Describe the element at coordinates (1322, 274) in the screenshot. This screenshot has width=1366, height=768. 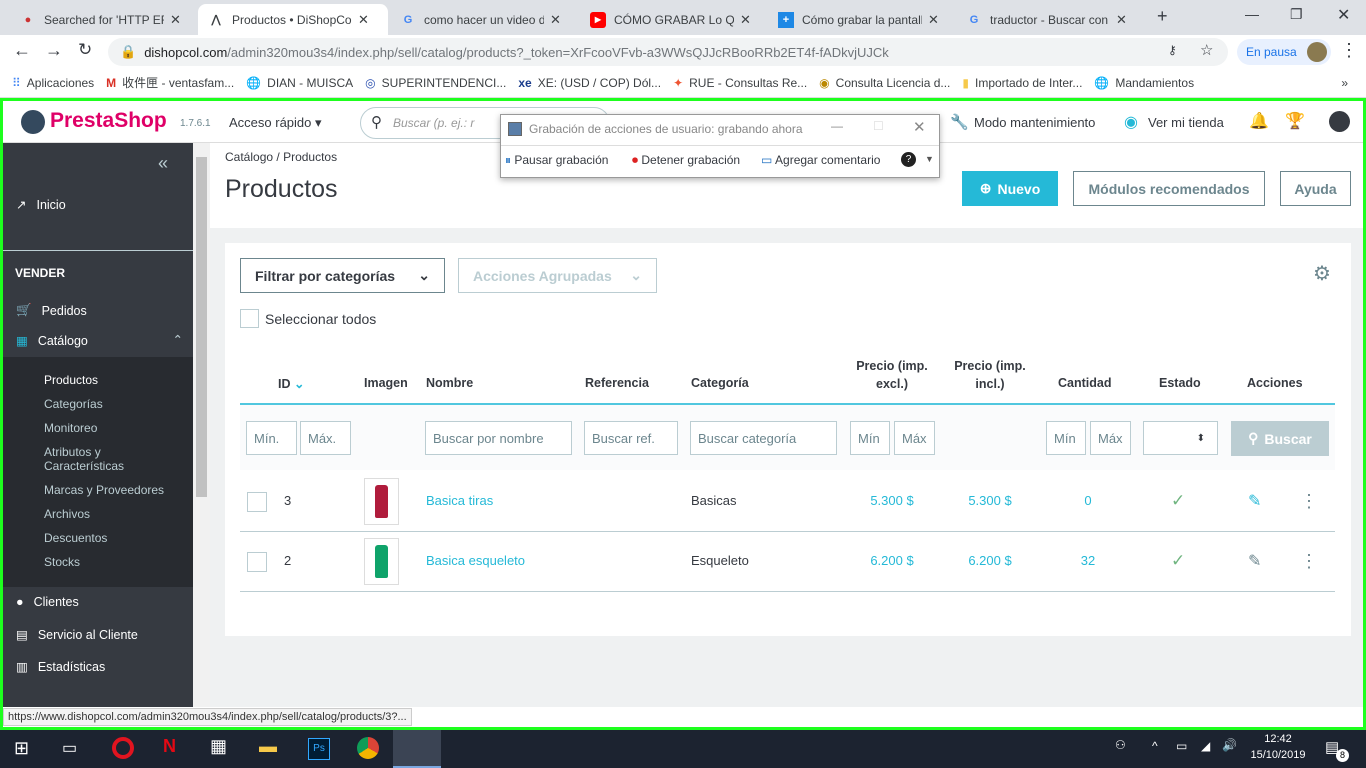
I see `gear-icon: ⚙` at that location.